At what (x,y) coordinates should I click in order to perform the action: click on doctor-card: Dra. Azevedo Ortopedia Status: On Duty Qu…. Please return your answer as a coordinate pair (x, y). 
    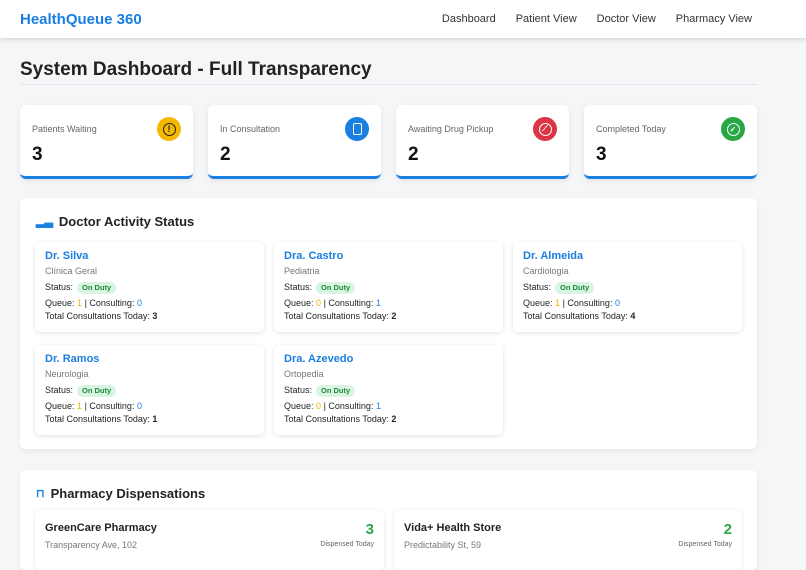
    Looking at the image, I should click on (388, 390).